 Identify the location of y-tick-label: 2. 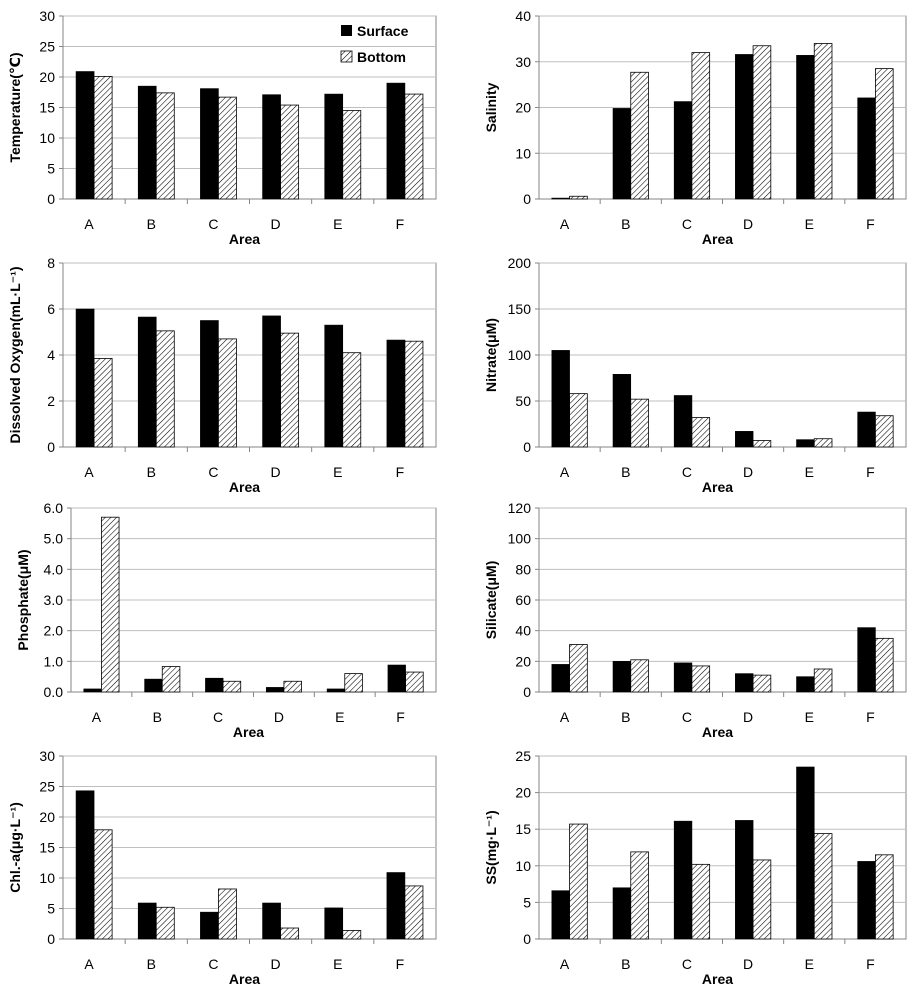
(51, 401).